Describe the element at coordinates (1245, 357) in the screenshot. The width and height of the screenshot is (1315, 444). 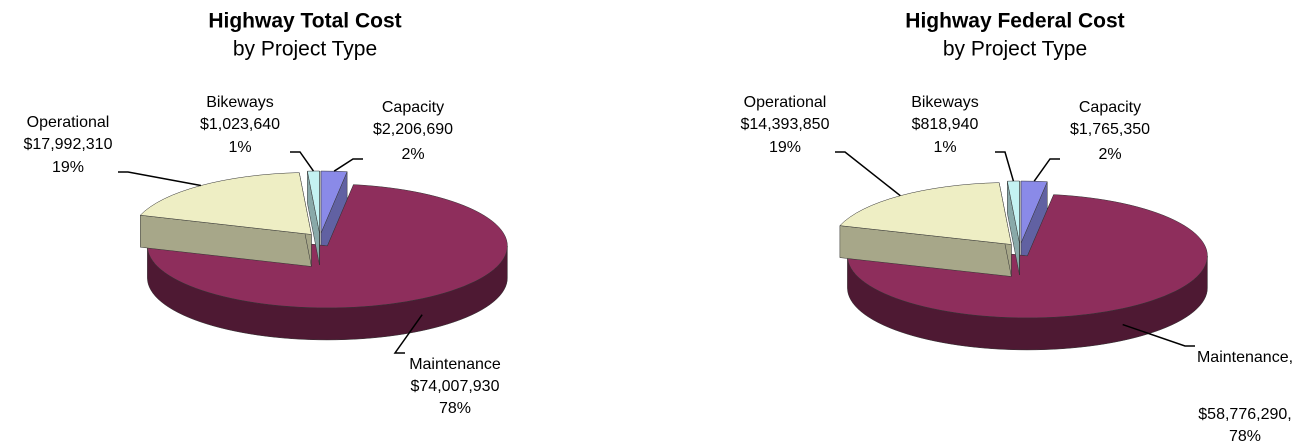
I see `slice-category: Maintenance,` at that location.